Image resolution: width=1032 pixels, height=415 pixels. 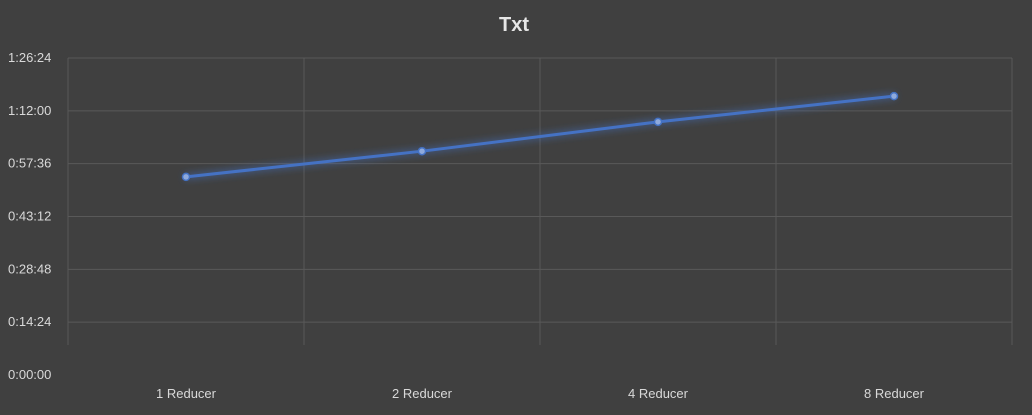 What do you see at coordinates (29, 374) in the screenshot?
I see `y-tick-label: 0:00:00` at bounding box center [29, 374].